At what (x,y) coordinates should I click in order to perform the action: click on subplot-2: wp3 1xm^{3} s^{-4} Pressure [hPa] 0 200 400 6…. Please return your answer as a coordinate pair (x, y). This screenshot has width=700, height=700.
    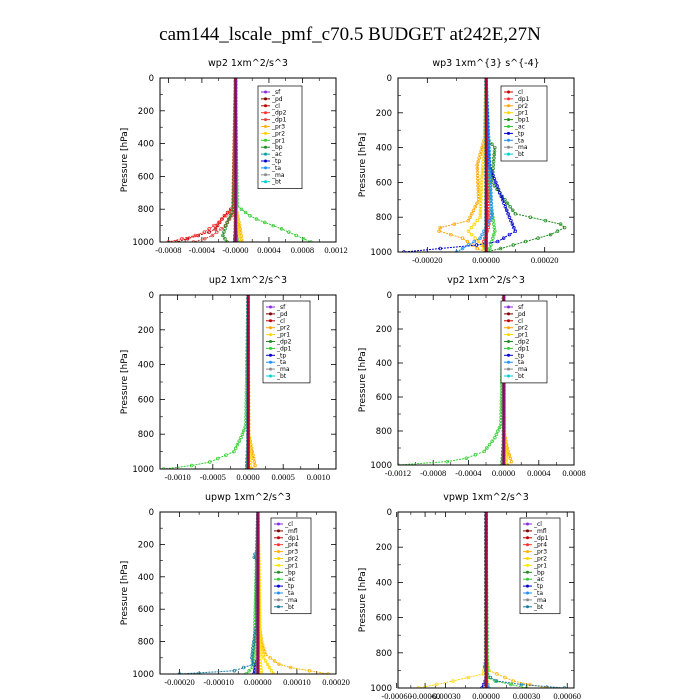
    Looking at the image, I should click on (466, 161).